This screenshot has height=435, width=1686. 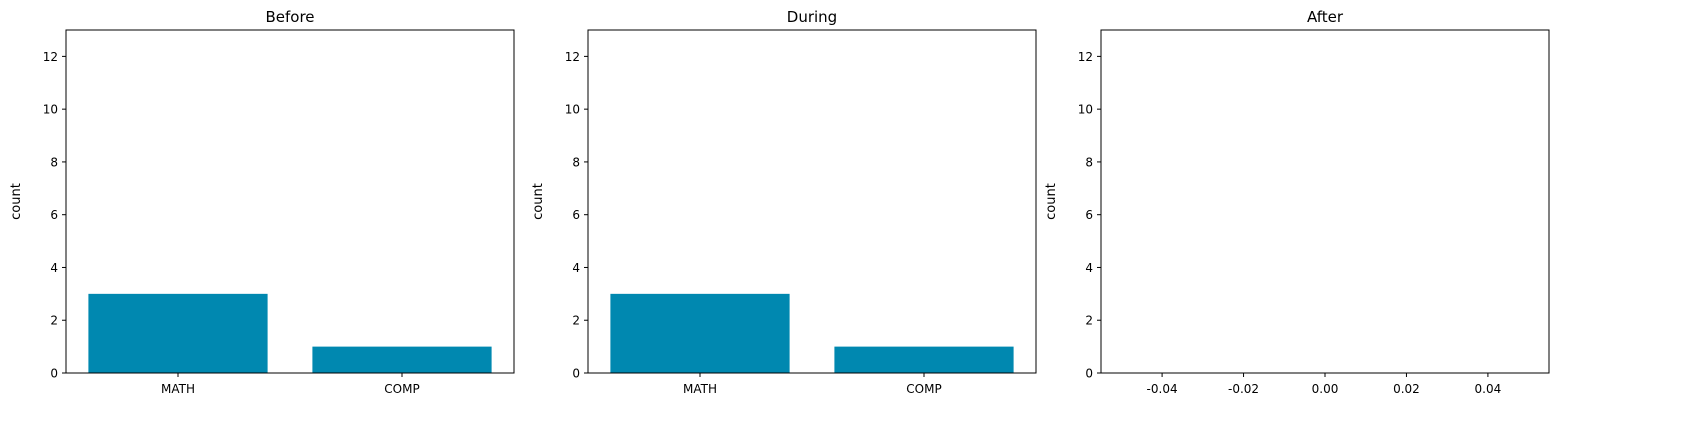 I want to click on x-tick-label: 0.02, so click(x=1406, y=389).